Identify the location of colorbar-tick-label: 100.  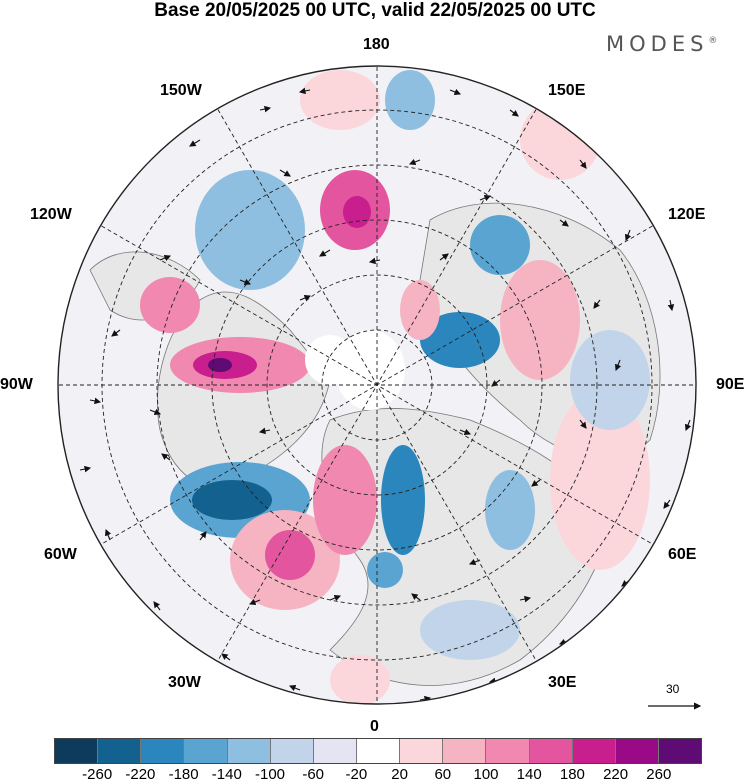
(486, 774).